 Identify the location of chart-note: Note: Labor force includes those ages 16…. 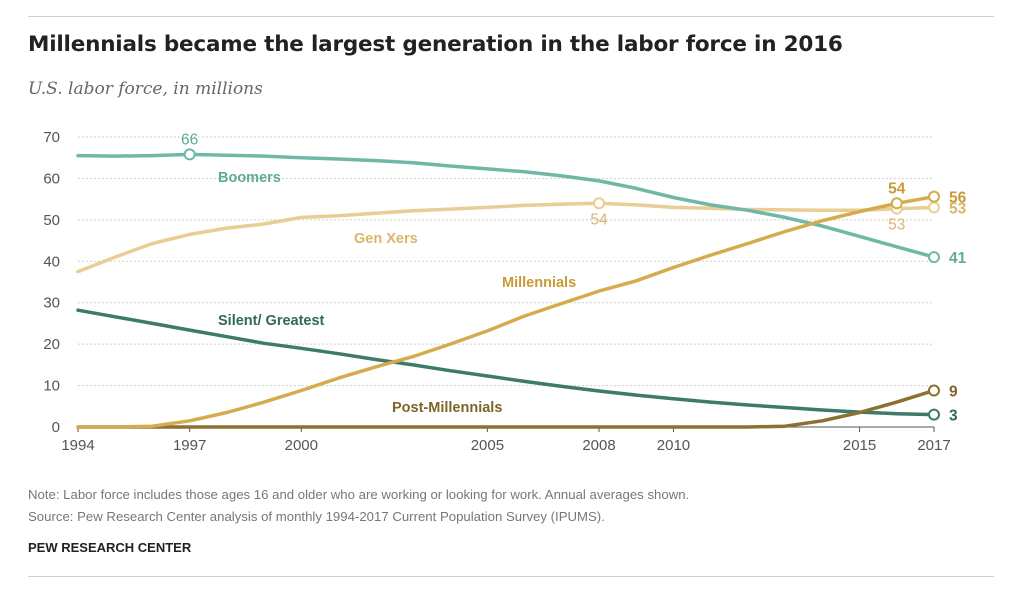
(359, 494).